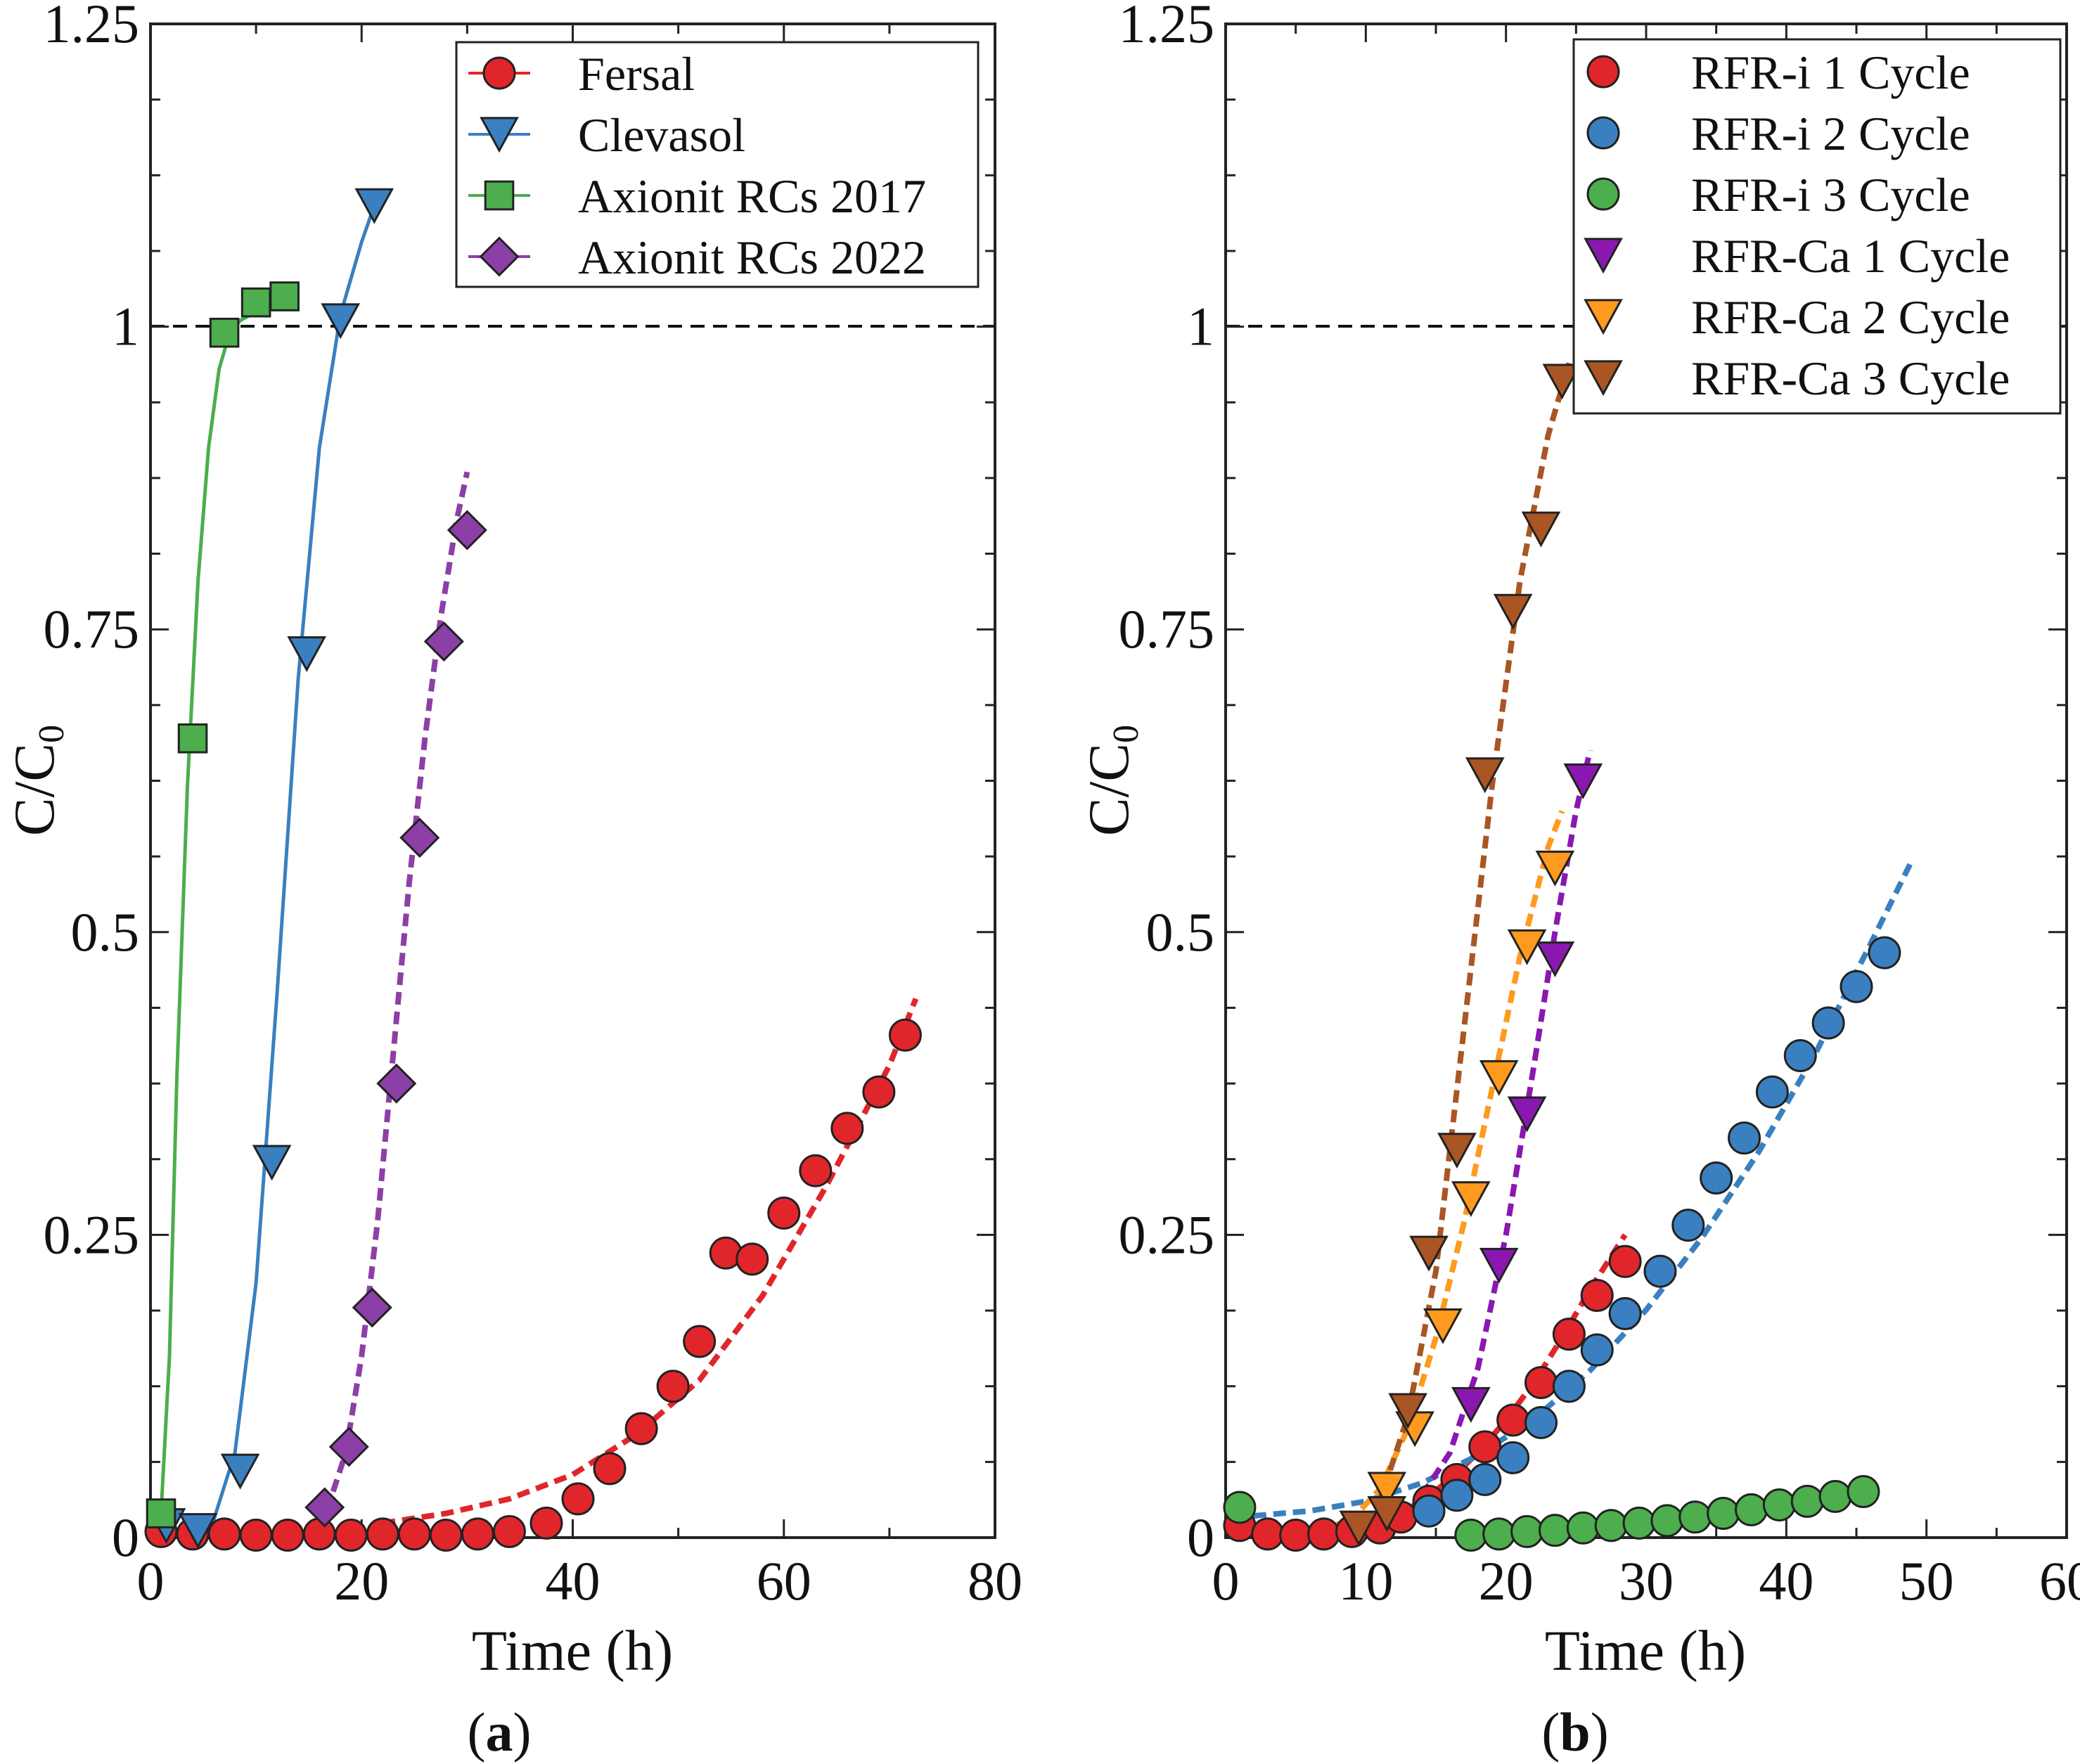 This screenshot has width=2080, height=1764. Describe the element at coordinates (1167, 1234) in the screenshot. I see `y-tick-label: 0.25` at that location.